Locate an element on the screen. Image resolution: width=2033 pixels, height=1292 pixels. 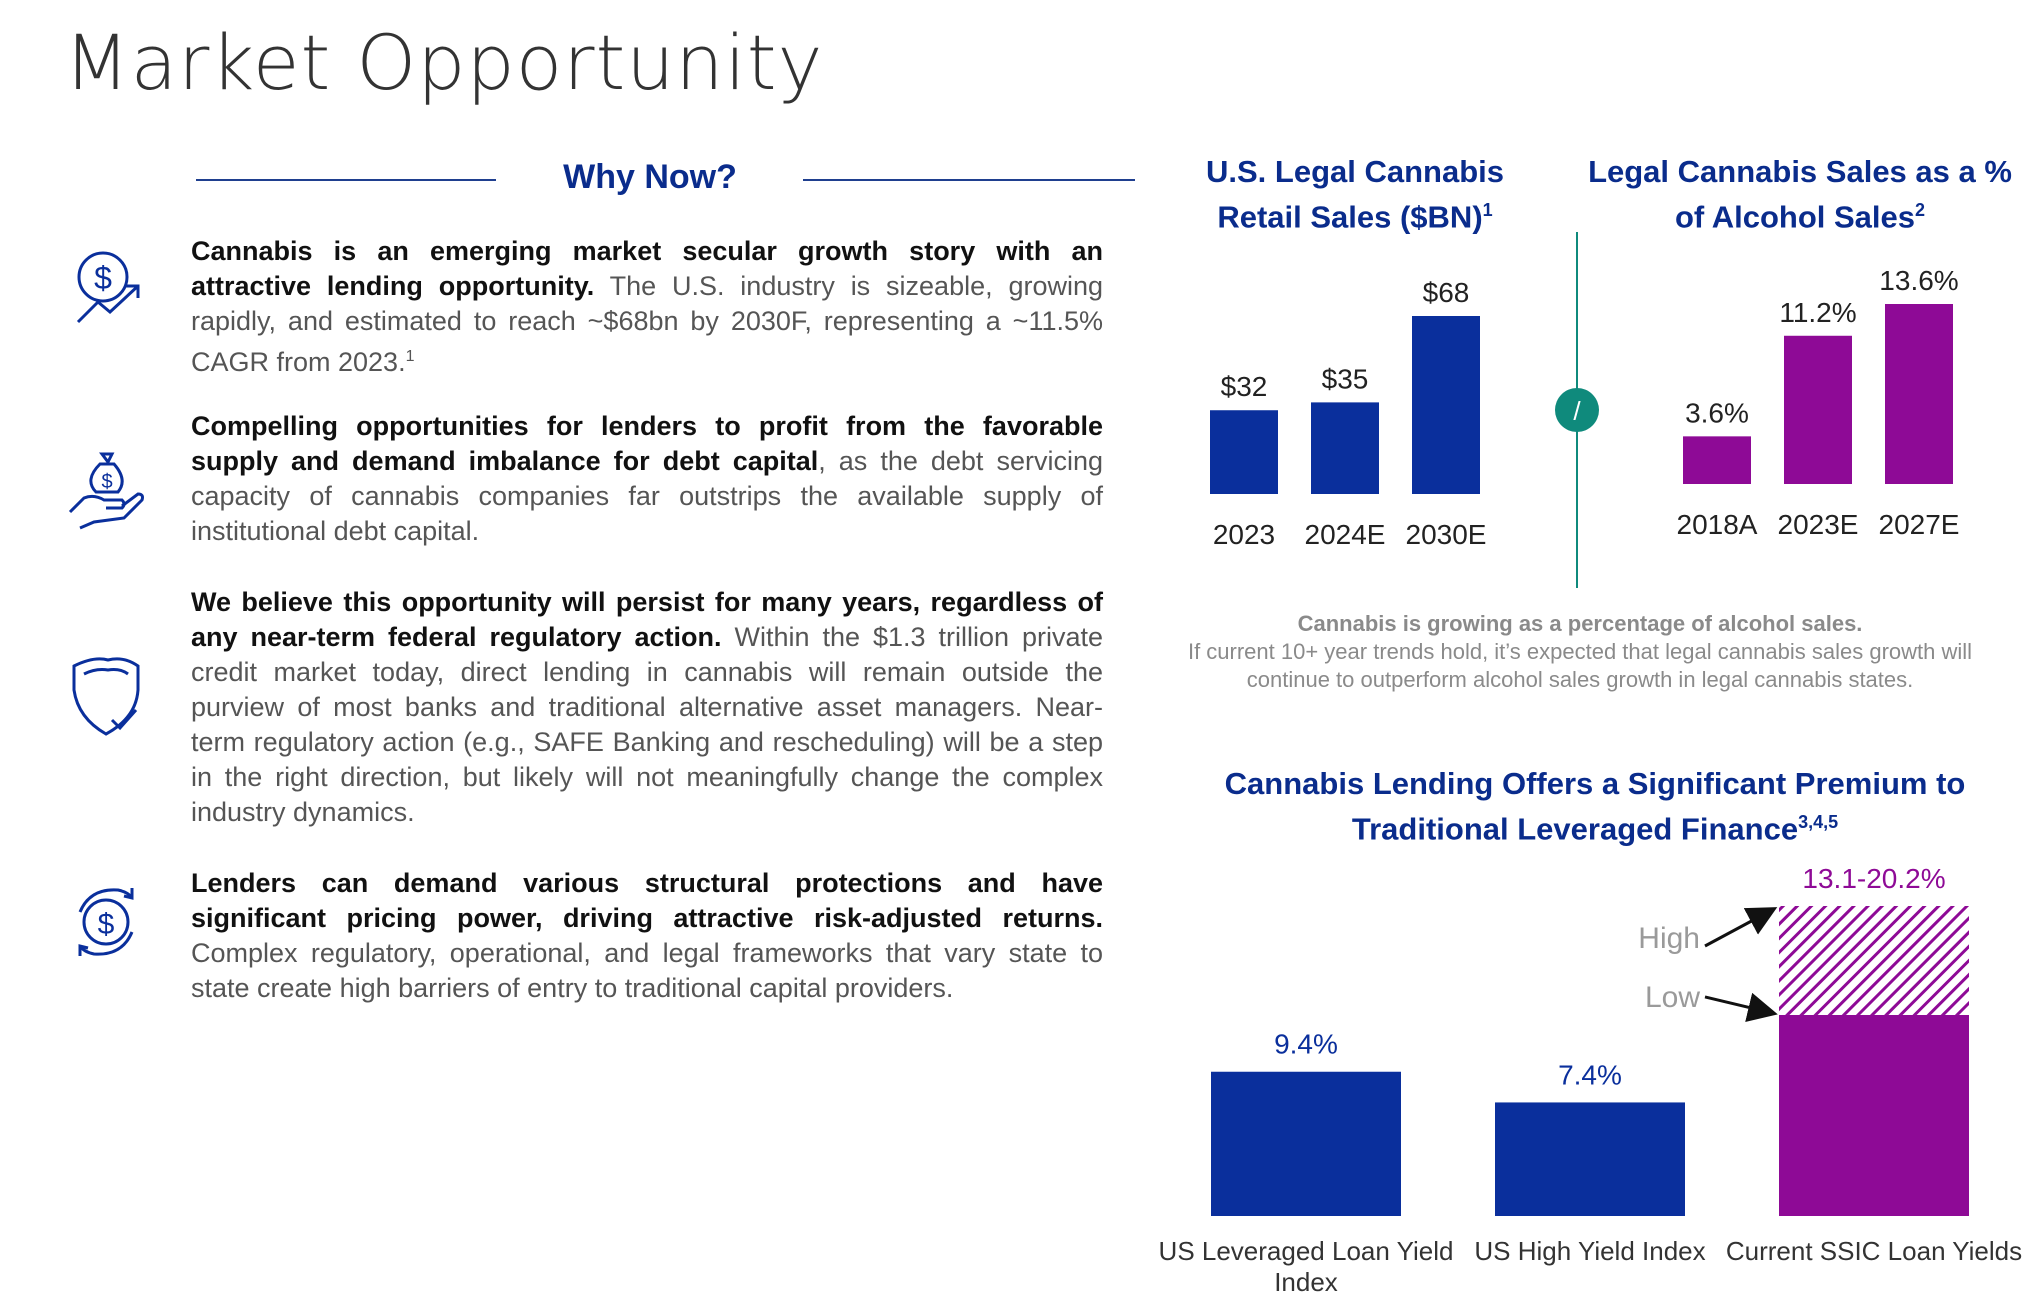
chart-1-title-text: U.S. Legal Cannabis Retail Sales ($BN) is located at coordinates (1354, 194).